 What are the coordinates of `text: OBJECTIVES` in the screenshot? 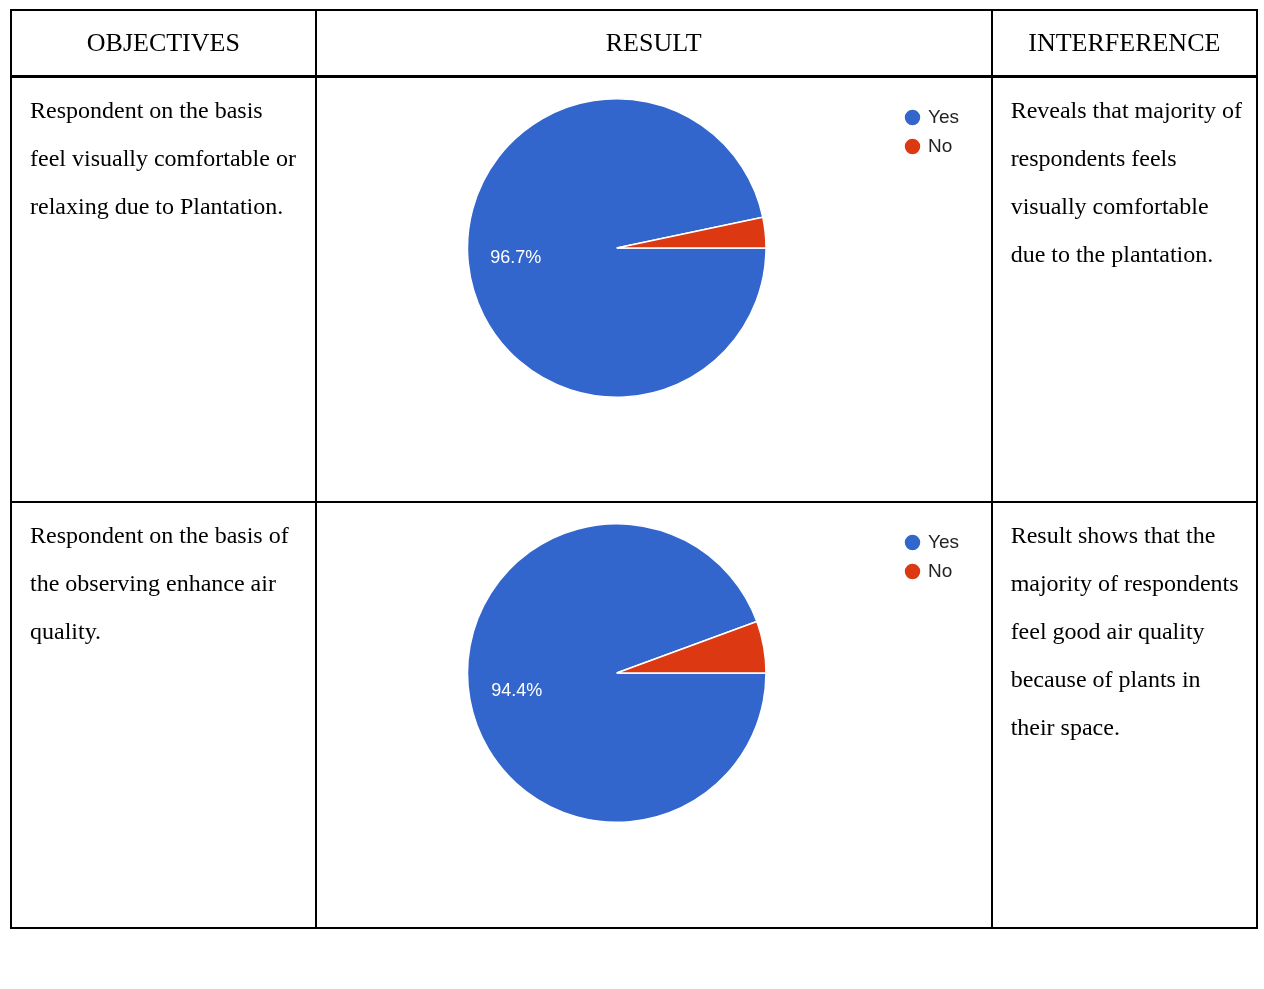 It's located at (163, 43).